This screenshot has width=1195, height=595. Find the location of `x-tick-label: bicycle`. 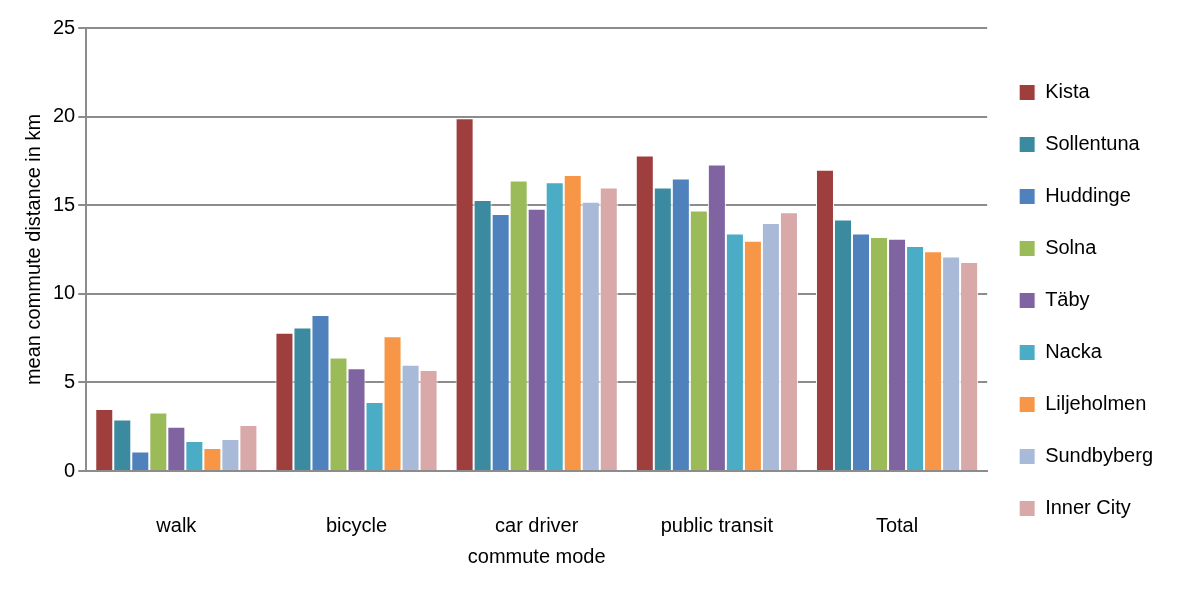

x-tick-label: bicycle is located at coordinates (356, 524).